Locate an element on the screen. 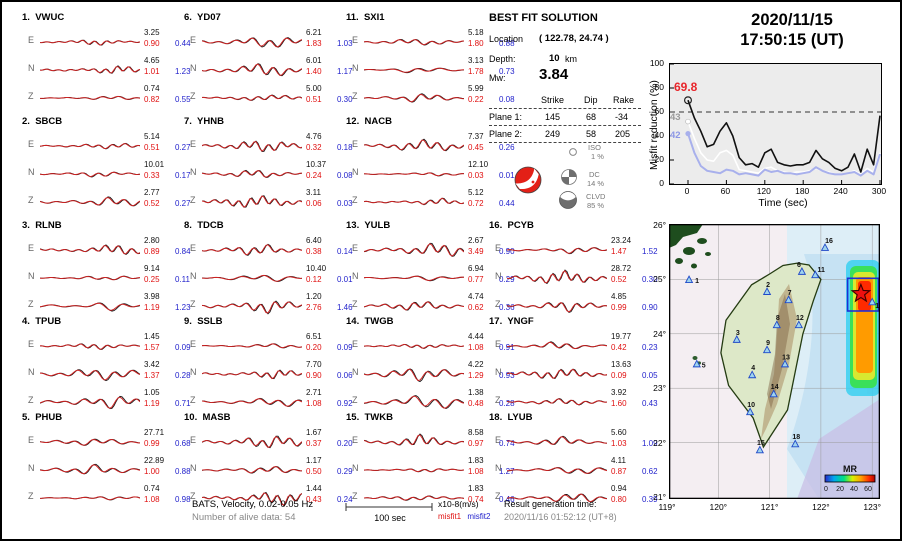 Image resolution: width=902 pixels, height=541 pixels. waveform-row: N 3.13 1.78 0.73 is located at coordinates (431, 70).